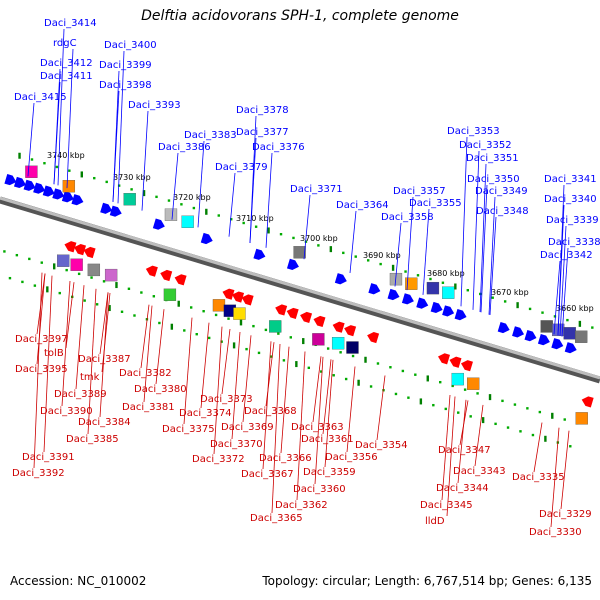  What do you see at coordinates (125, 65) in the screenshot?
I see `gene-label-top: Daci_3399` at bounding box center [125, 65].